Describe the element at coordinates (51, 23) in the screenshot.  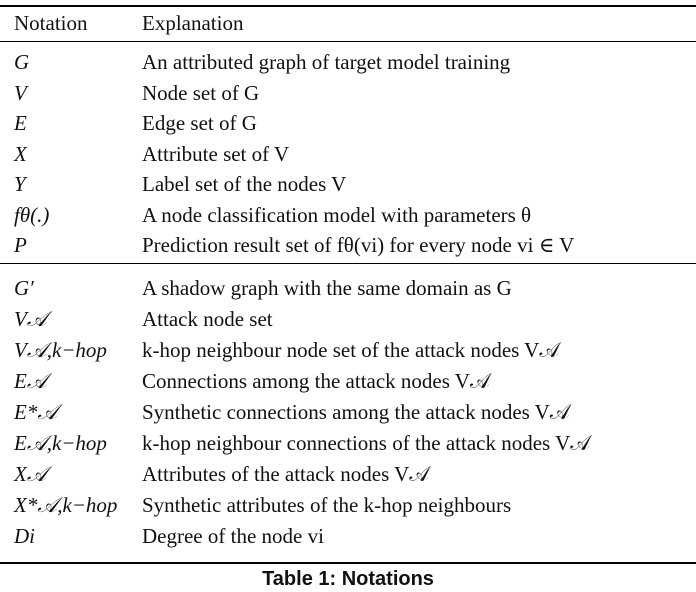
I see `header-notation: Notation` at that location.